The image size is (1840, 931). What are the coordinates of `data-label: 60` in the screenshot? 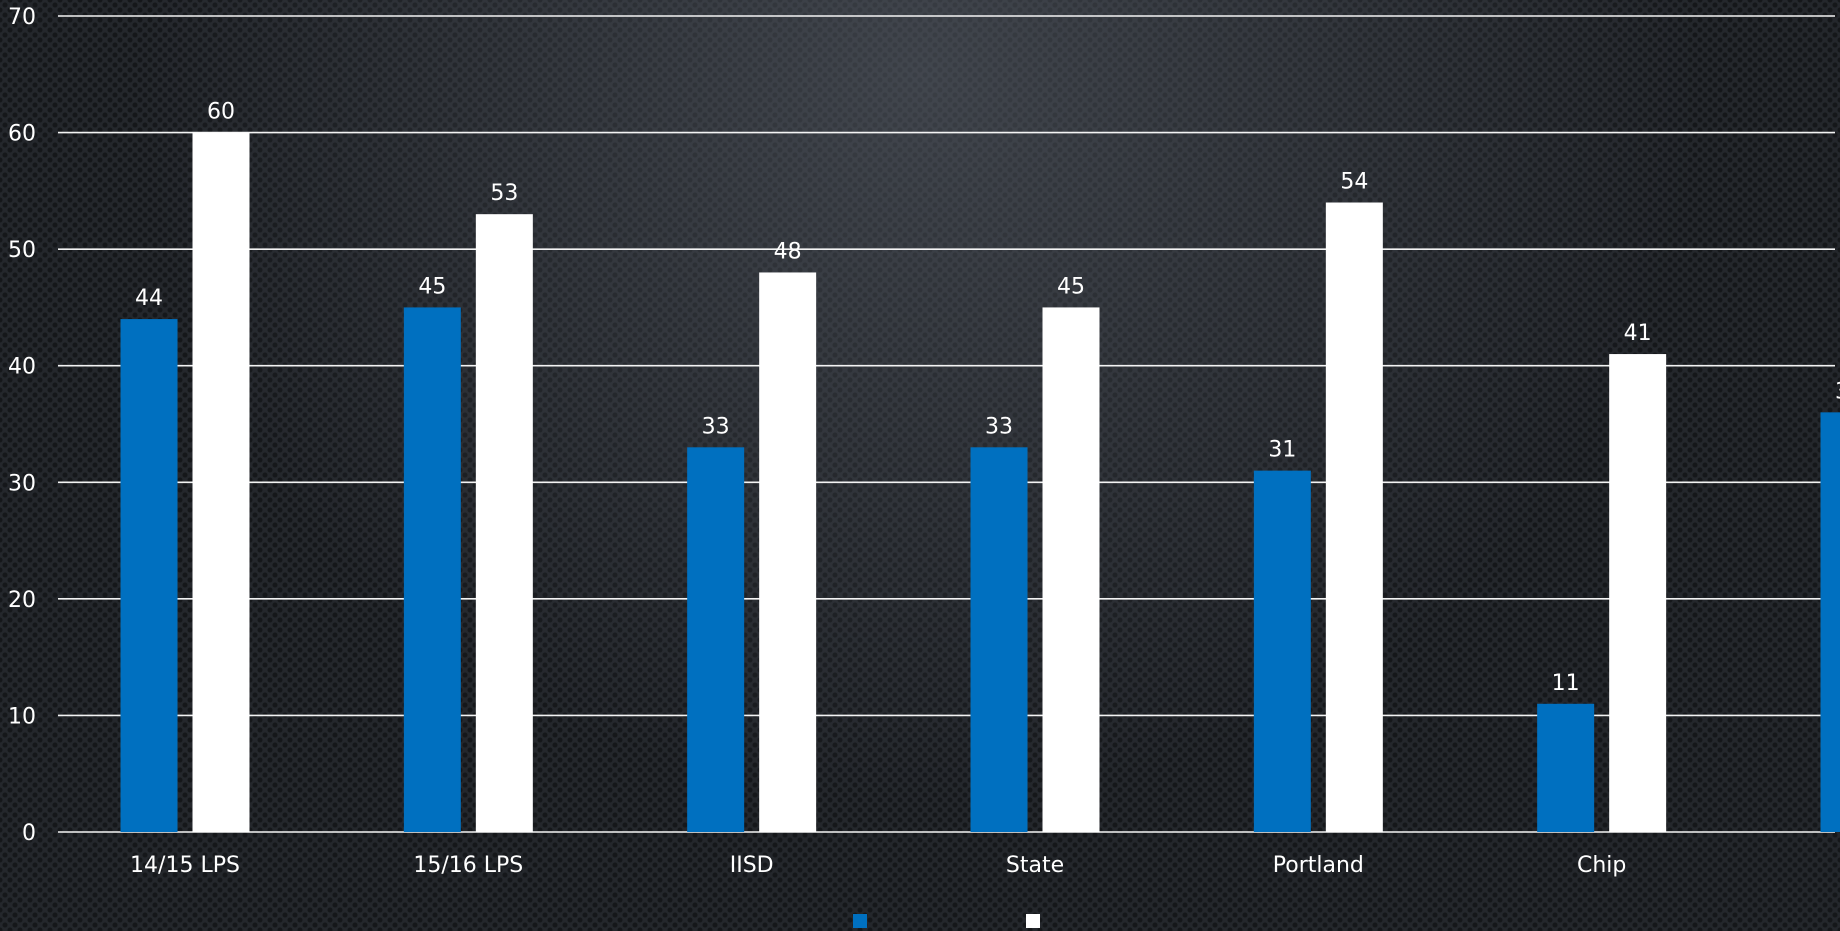 It's located at (221, 112).